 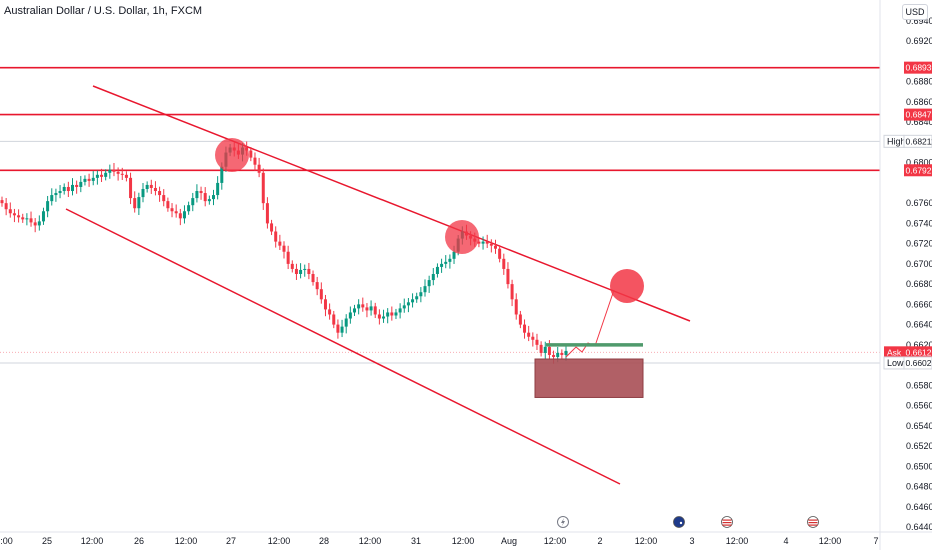 I want to click on level-price-text: 0.68211, so click(x=919, y=141).